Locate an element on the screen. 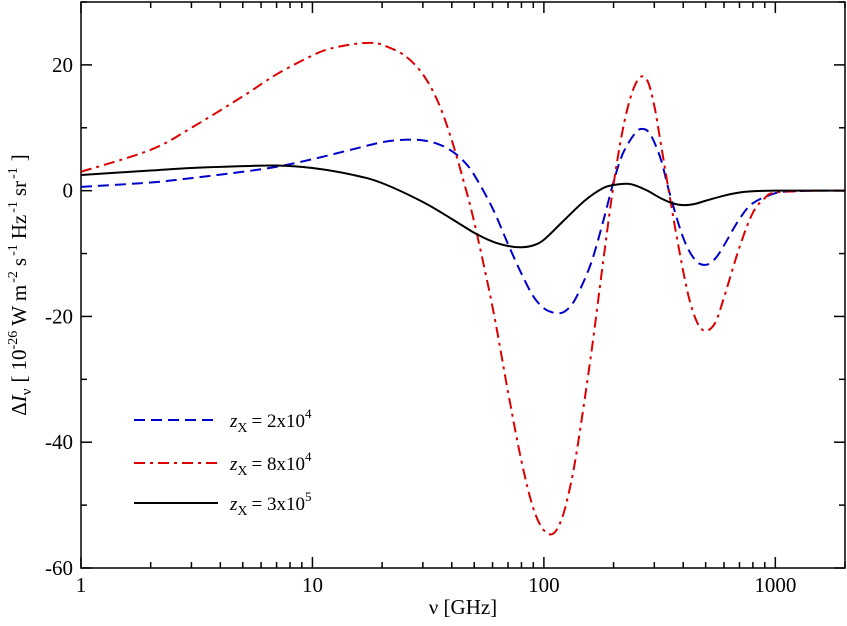 The height and width of the screenshot is (626, 847). y-label-coef: 10 is located at coordinates (19, 359).